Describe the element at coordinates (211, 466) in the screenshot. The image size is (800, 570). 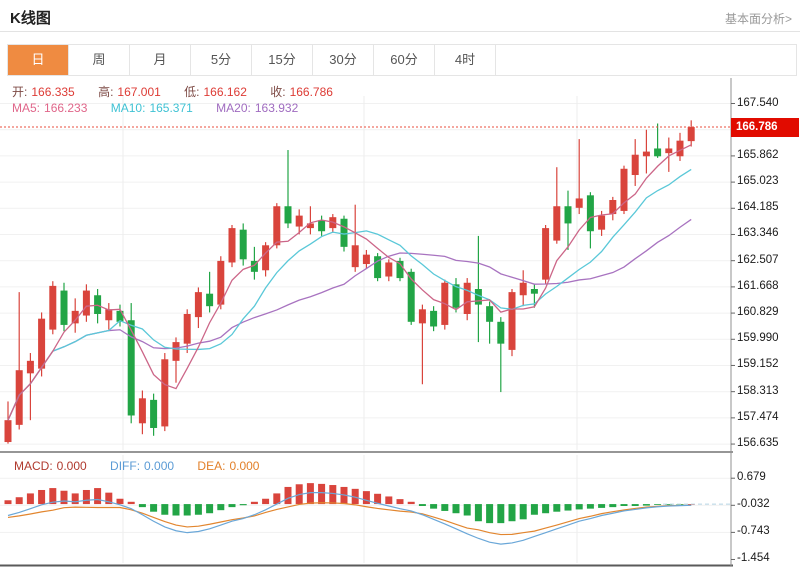
I see `dea-label: DEA:` at that location.